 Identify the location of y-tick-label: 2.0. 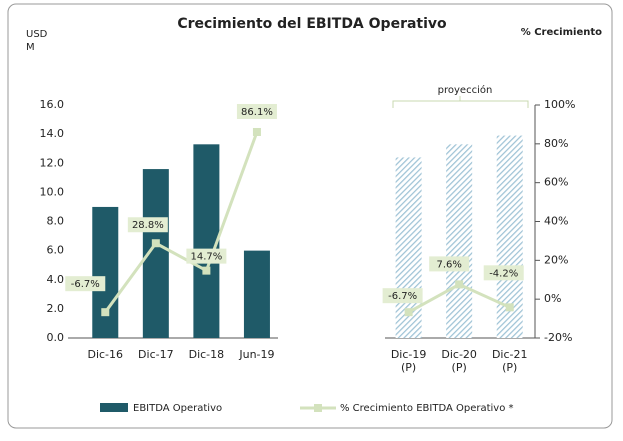
(56, 308).